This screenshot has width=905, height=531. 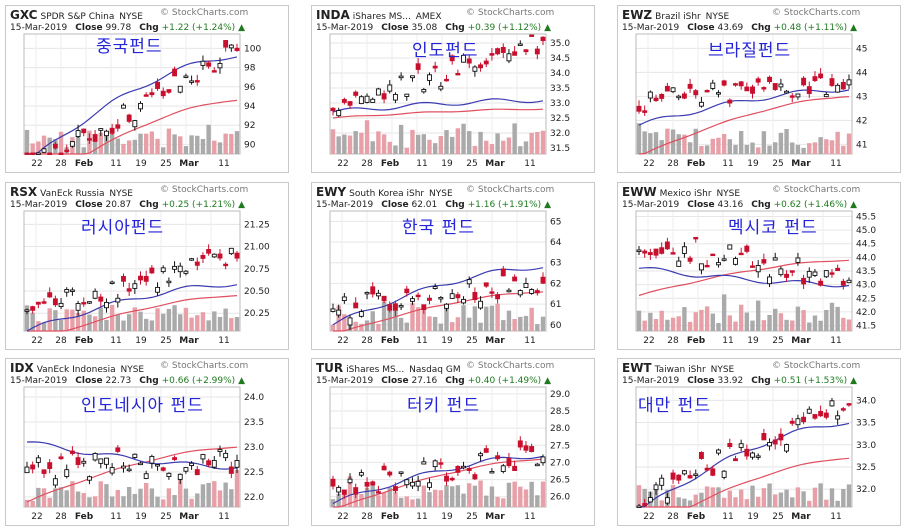 What do you see at coordinates (648, 517) in the screenshot?
I see `x-tick-label: 22` at bounding box center [648, 517].